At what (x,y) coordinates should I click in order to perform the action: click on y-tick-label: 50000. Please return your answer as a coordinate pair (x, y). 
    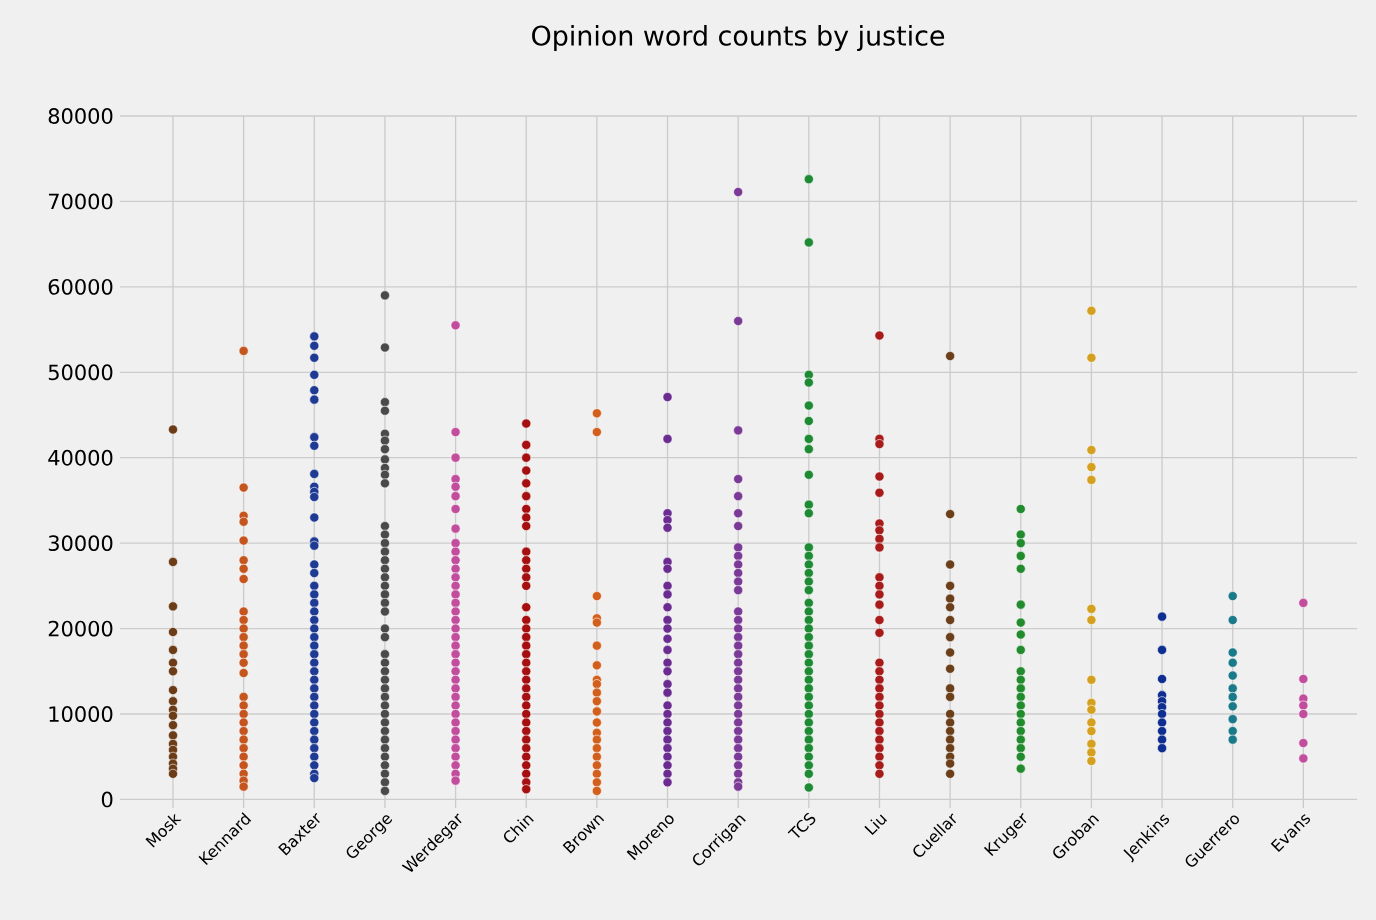
    Looking at the image, I should click on (80, 372).